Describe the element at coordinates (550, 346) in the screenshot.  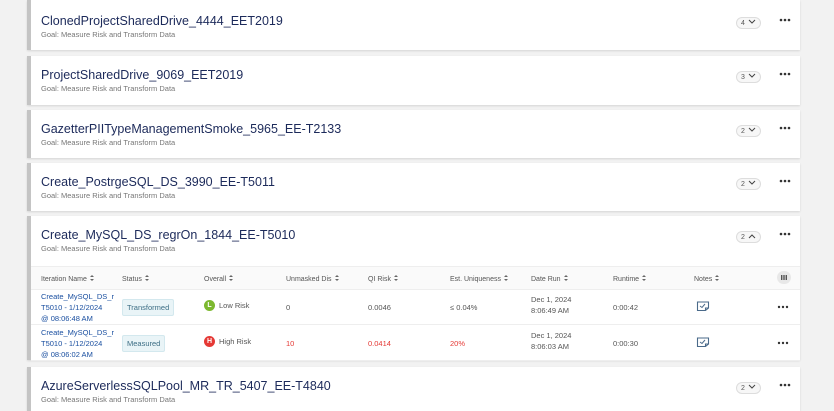
I see `date-run: 8:06:03 AM` at that location.